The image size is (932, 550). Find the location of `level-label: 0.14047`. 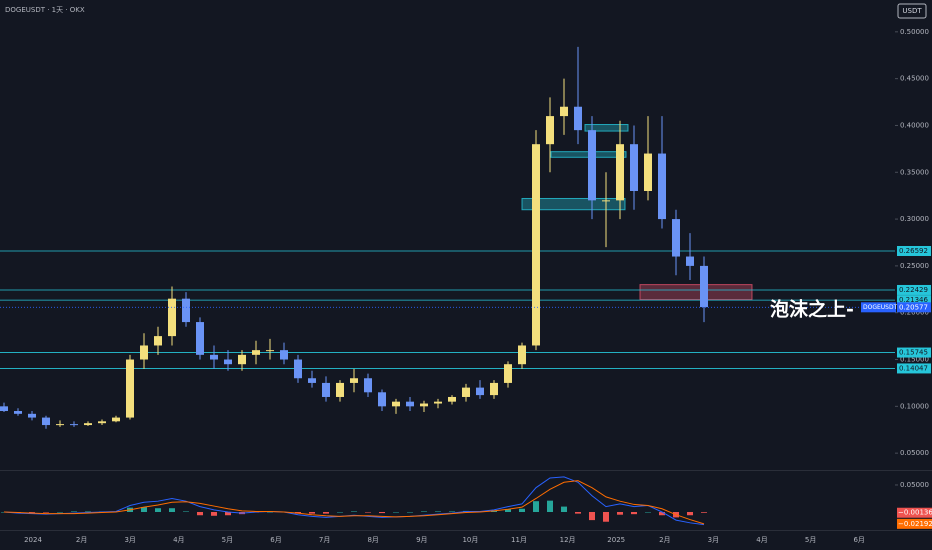

level-label: 0.14047 is located at coordinates (913, 368).